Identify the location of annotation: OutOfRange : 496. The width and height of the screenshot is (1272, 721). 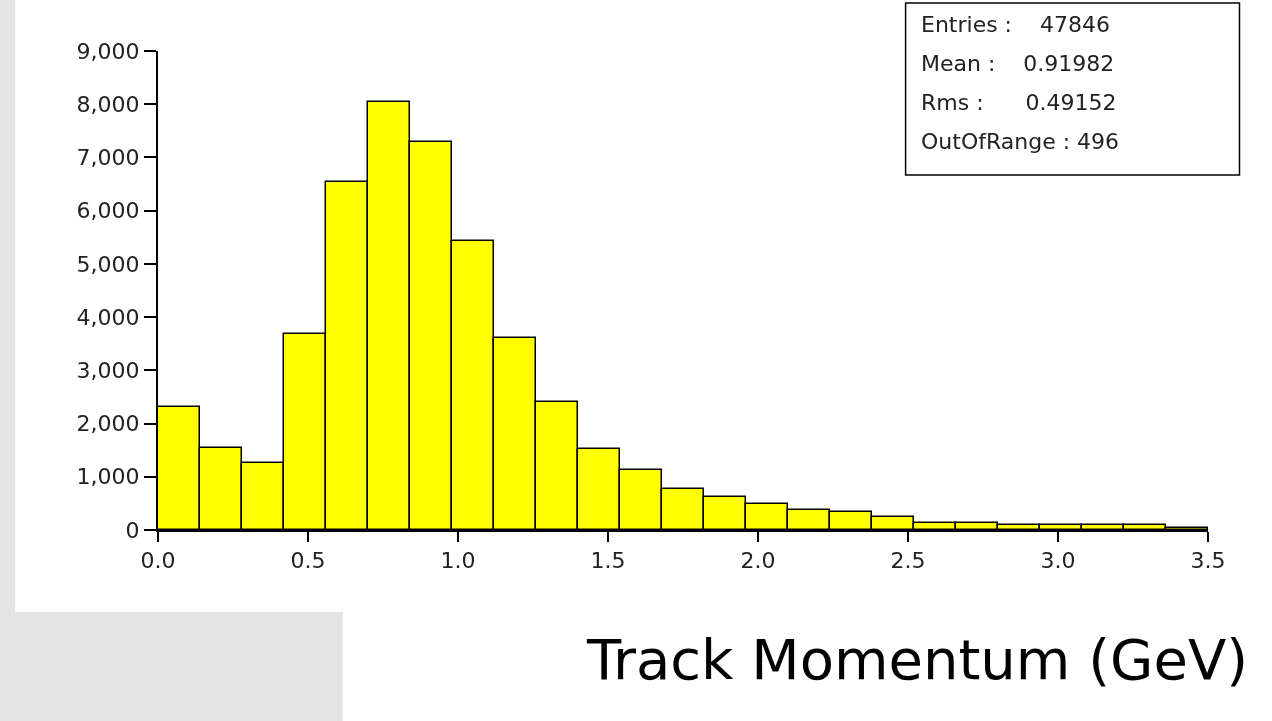
(1020, 141).